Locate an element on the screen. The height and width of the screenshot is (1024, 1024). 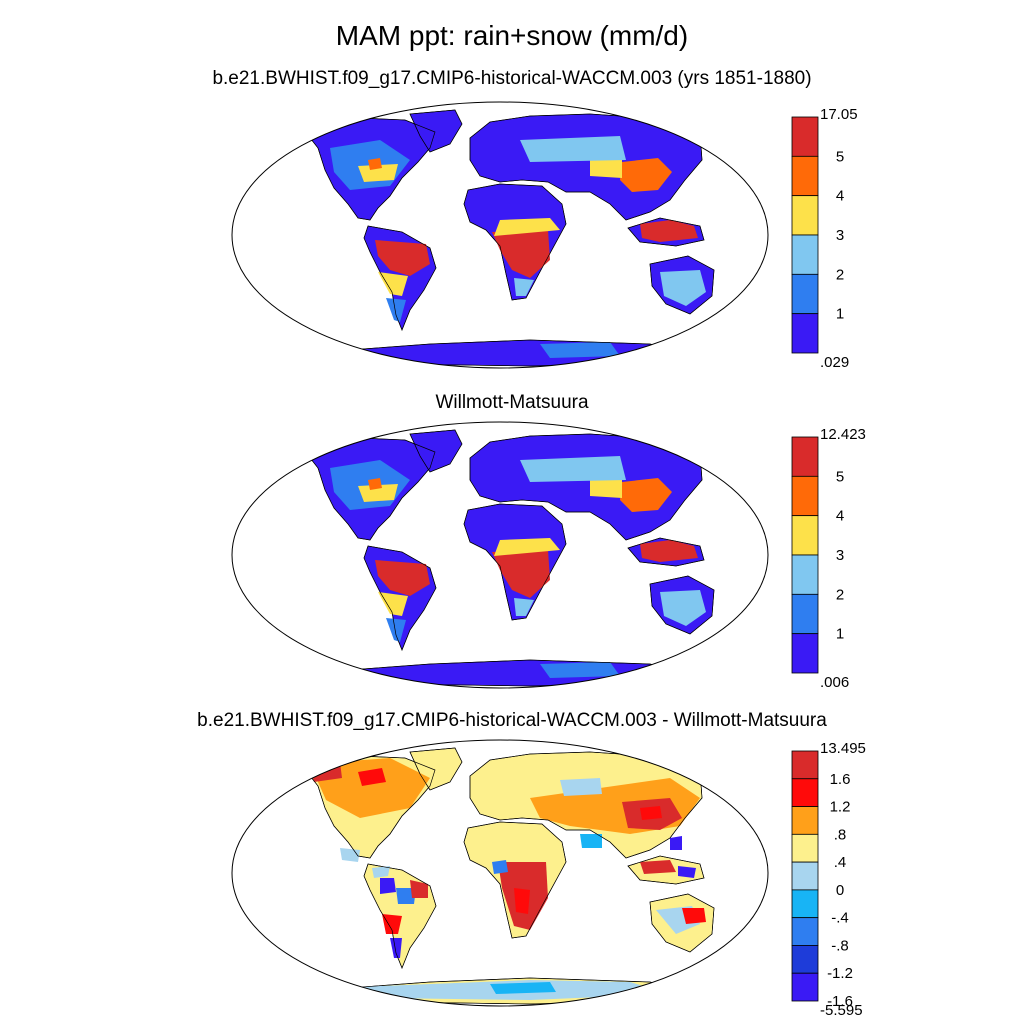
colorbar-svg-diff: 13.495 1.6 1.2 .8 .4 0 -.4 -.8 -1.2 -1.6-5.595 is located at coordinates (828, 879).